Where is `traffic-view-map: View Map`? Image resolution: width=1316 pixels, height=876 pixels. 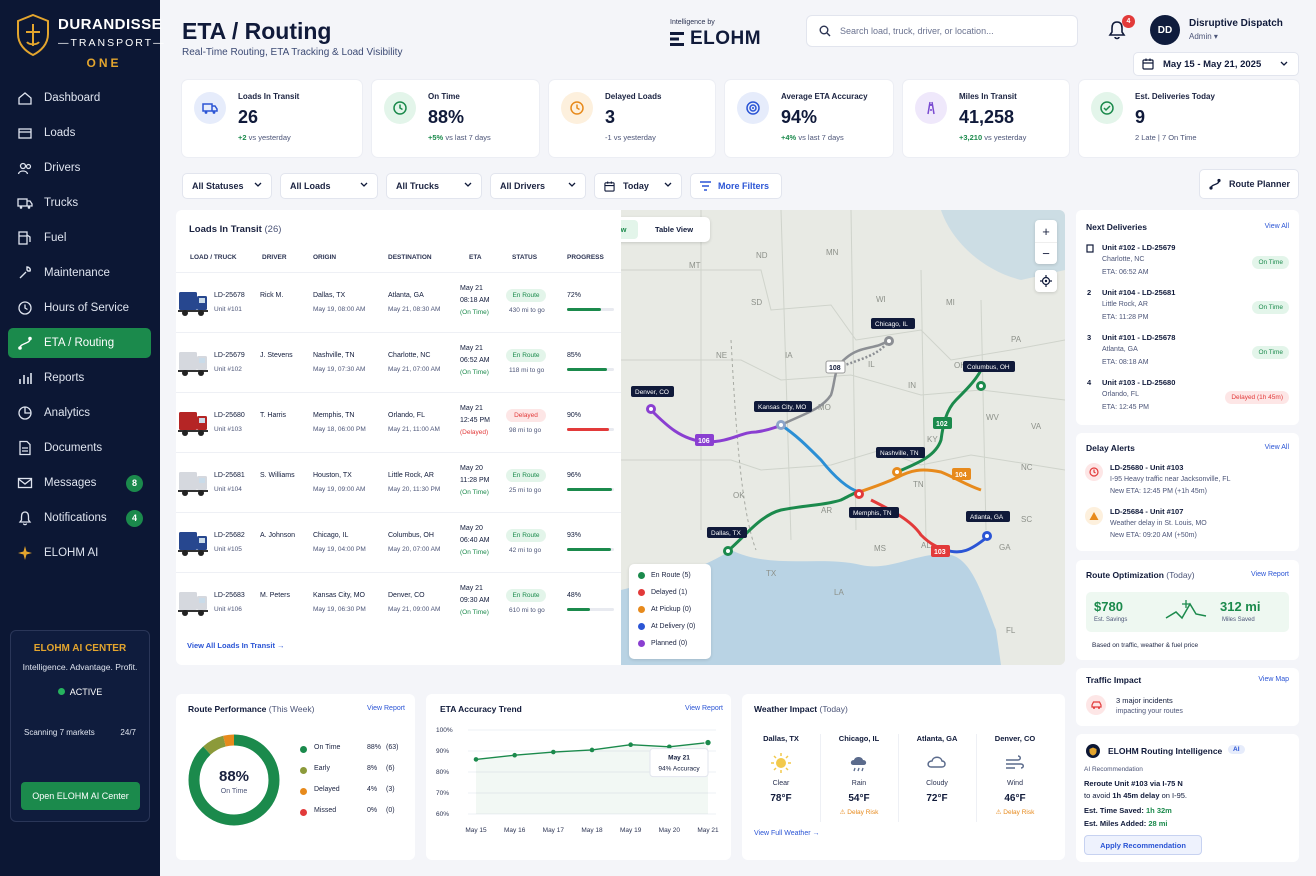 traffic-view-map: View Map is located at coordinates (1273, 679).